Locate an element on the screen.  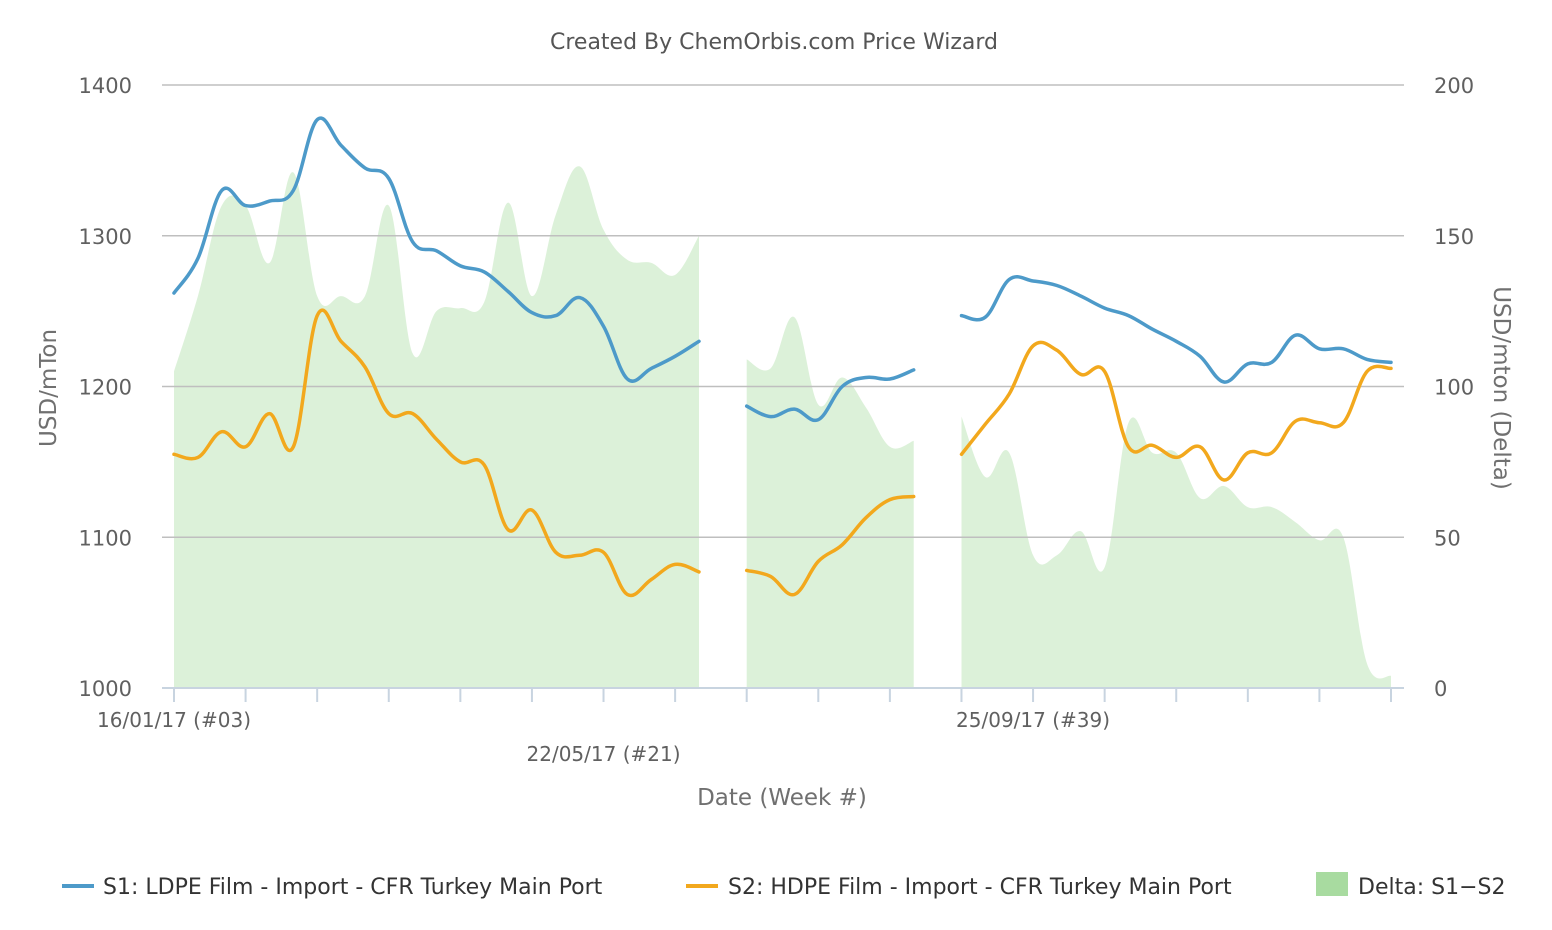
right-y-tick-label: 150 is located at coordinates (1454, 237).